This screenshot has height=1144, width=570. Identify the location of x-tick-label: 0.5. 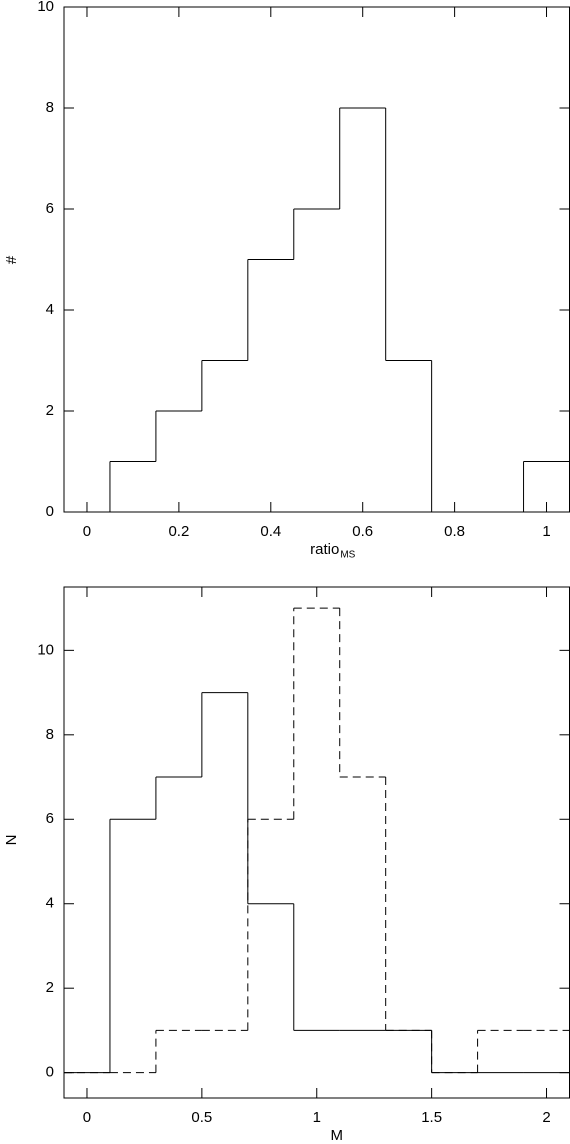
(201, 1117).